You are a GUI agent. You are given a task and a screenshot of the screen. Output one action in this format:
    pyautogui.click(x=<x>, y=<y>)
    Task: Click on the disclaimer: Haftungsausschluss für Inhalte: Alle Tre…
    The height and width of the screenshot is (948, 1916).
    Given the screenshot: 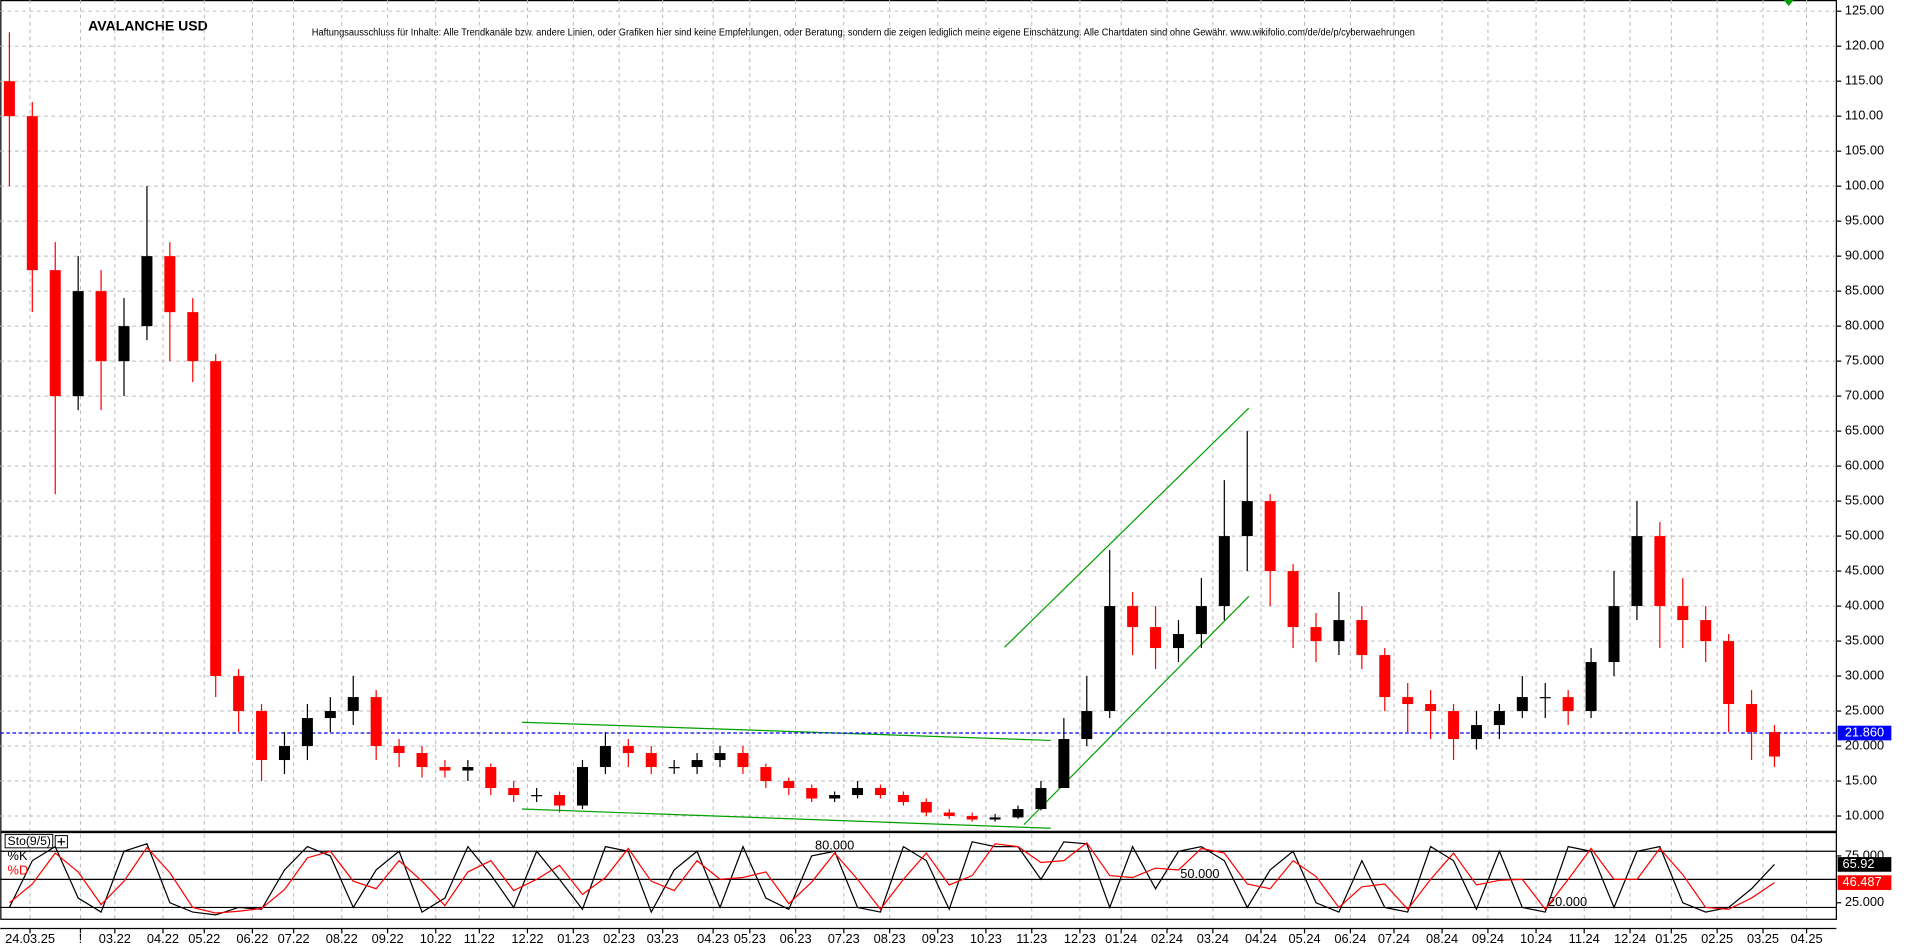 What is the action you would take?
    pyautogui.click(x=863, y=33)
    